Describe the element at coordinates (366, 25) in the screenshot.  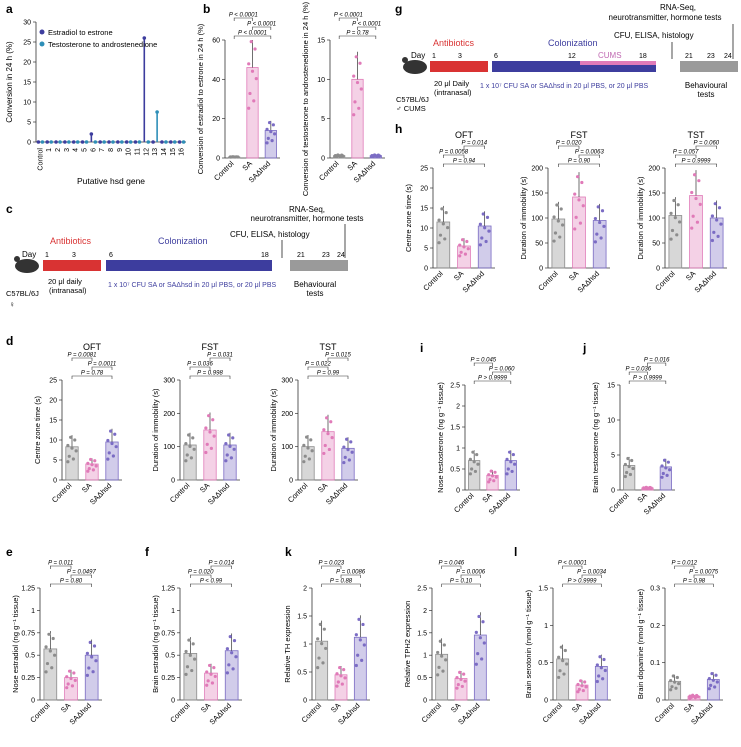
I see `p-value-label: P < 0.0001` at that location.